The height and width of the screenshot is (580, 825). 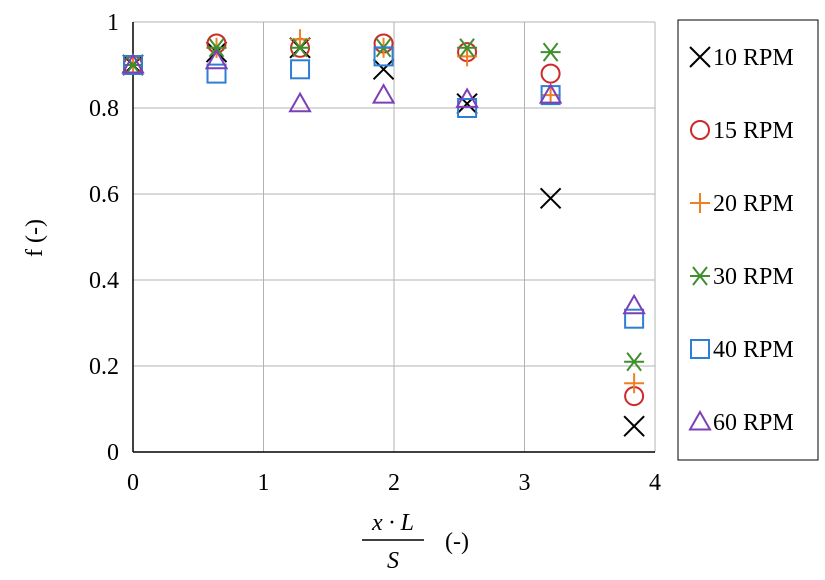 I want to click on x-axis-title-numerator: x · L, so click(x=392, y=523).